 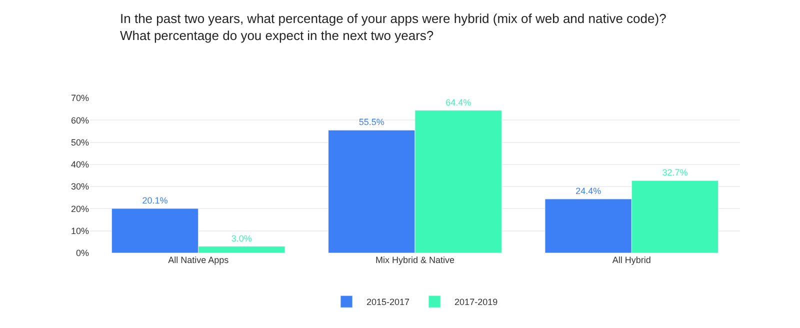 What do you see at coordinates (79, 187) in the screenshot?
I see `y-tick-label: 30%` at bounding box center [79, 187].